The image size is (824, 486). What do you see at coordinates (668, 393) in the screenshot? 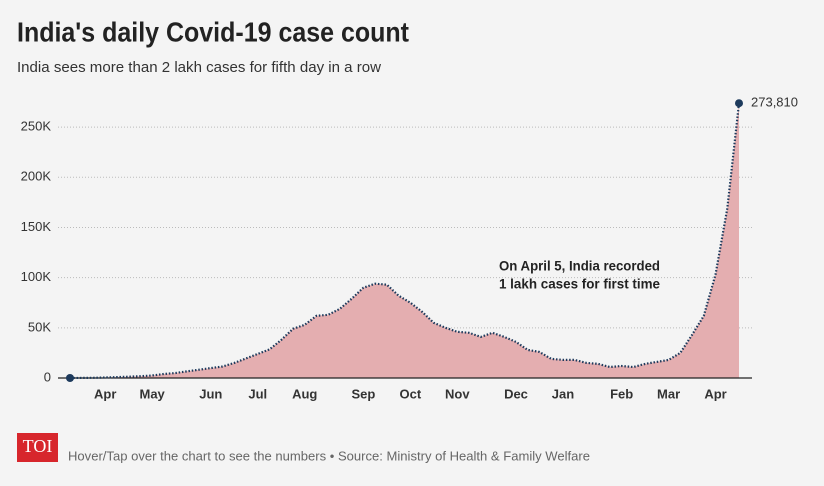
I see `x-tick-label: Mar` at bounding box center [668, 393].